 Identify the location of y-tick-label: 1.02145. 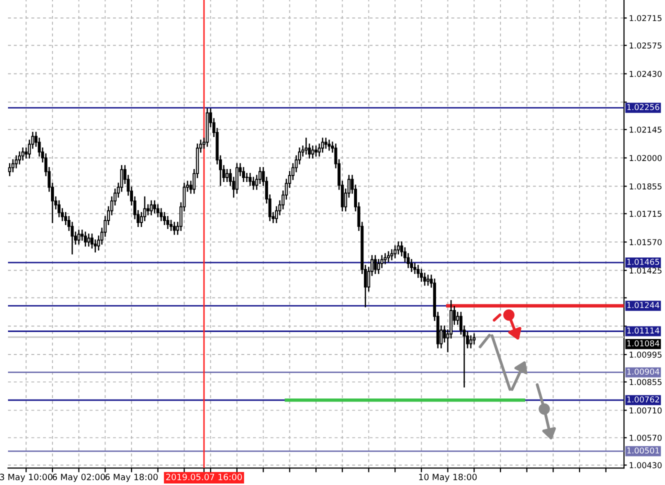
(646, 129).